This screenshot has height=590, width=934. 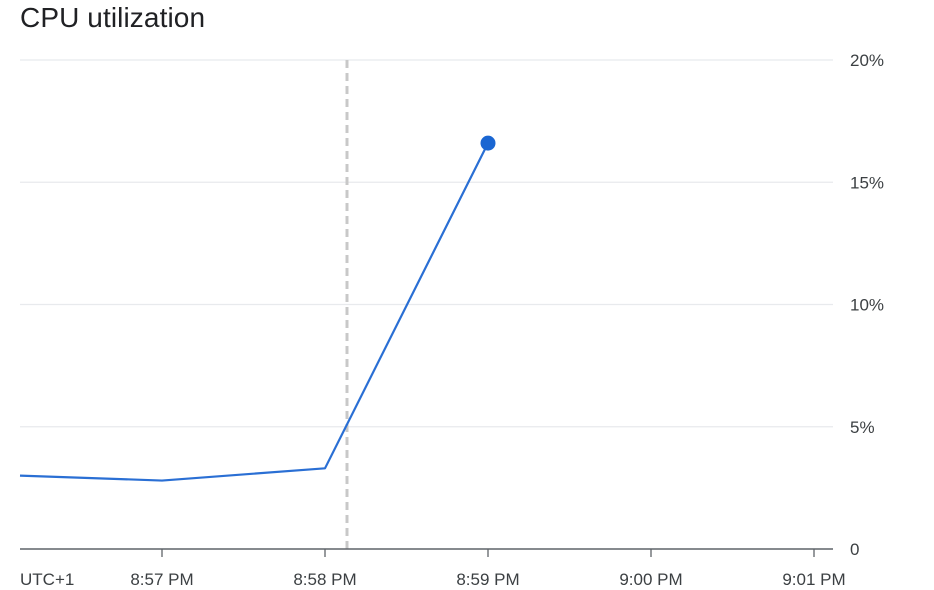 I want to click on x-tick-label: 9:00 PM, so click(x=650, y=579).